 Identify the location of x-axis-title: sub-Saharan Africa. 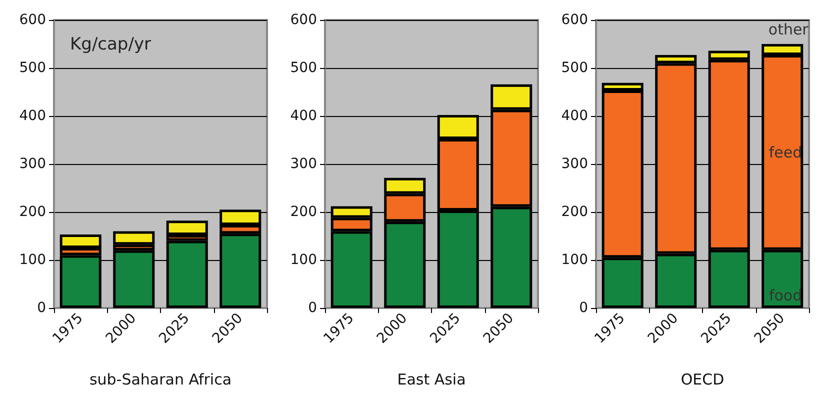
(160, 379).